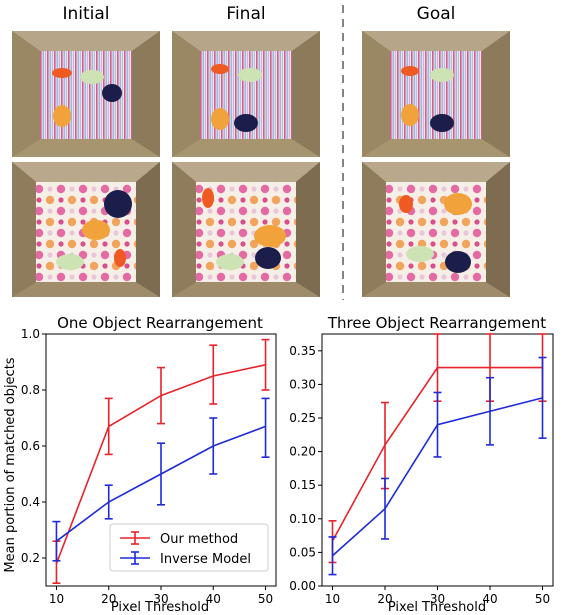 The height and width of the screenshot is (615, 574). I want to click on chart1-ytick-label: 0.6, so click(30, 446).